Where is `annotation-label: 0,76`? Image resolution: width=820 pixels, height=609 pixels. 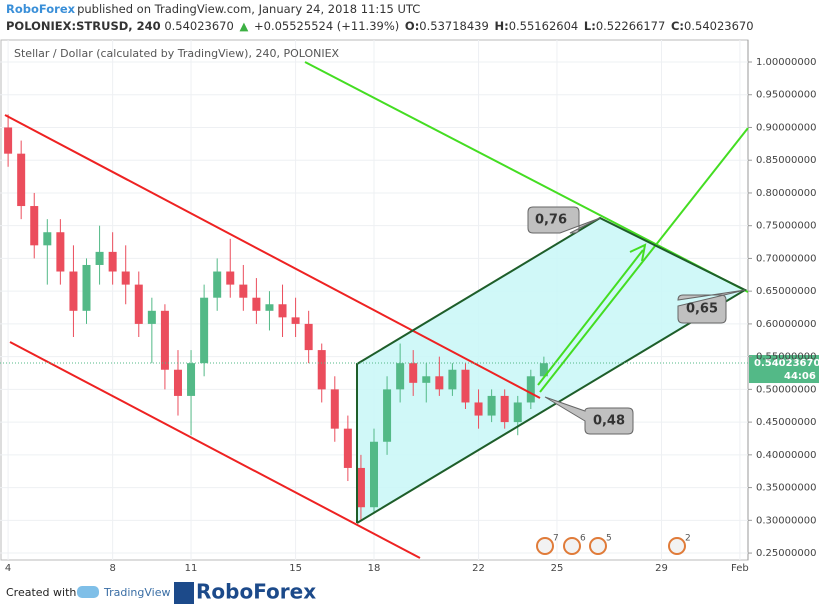 annotation-label: 0,76 is located at coordinates (551, 220).